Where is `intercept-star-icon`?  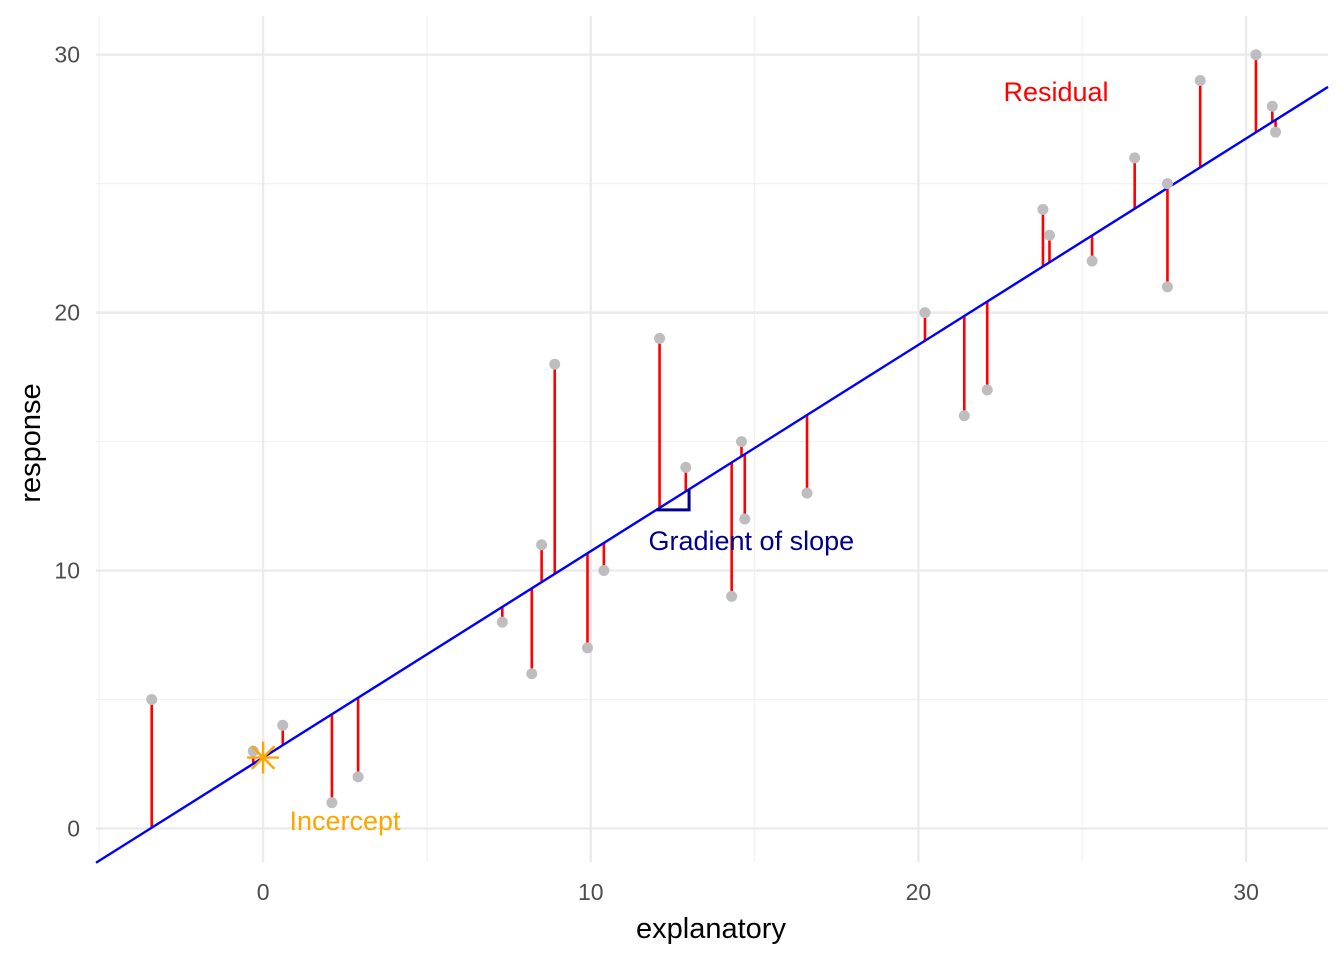 intercept-star-icon is located at coordinates (263, 757).